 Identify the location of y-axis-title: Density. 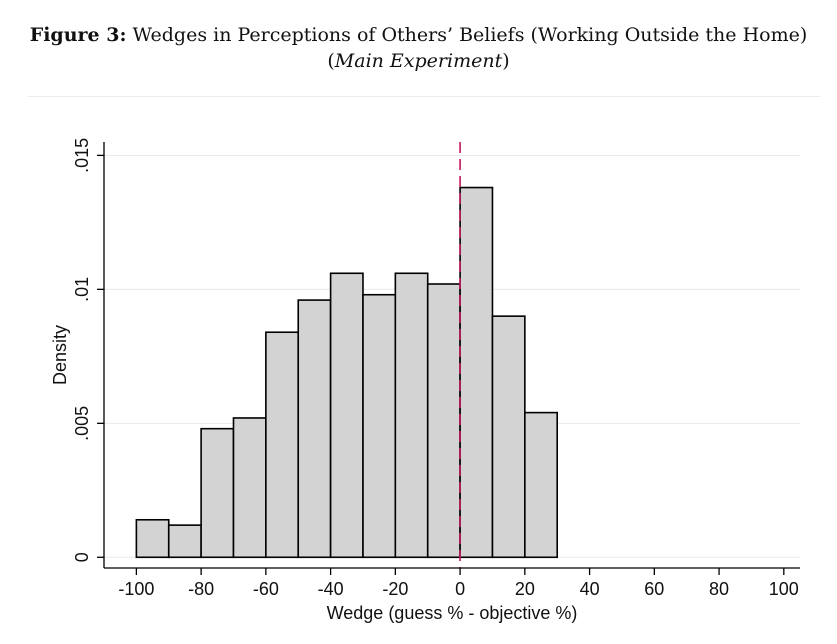
(60, 355).